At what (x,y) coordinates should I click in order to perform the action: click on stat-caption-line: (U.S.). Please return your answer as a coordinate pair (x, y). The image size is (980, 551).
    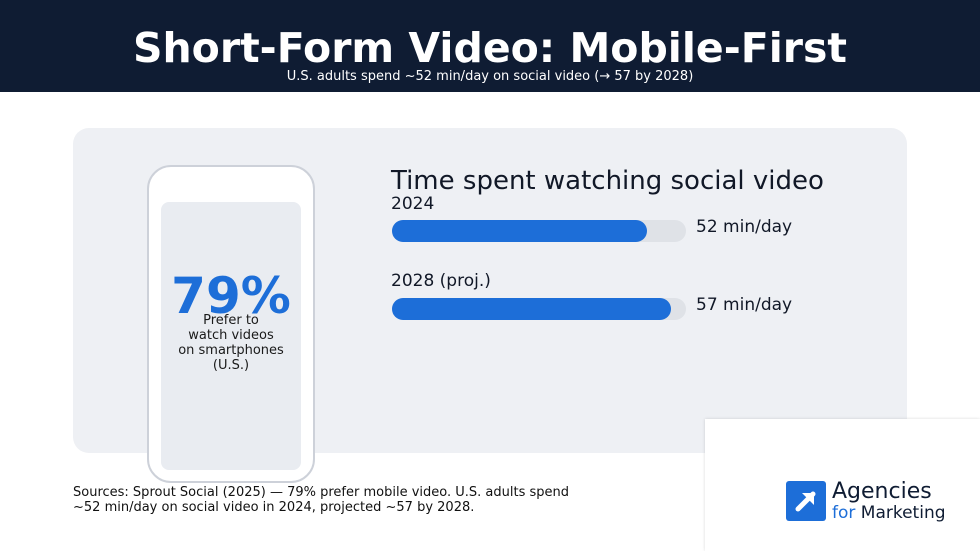
    Looking at the image, I should click on (231, 365).